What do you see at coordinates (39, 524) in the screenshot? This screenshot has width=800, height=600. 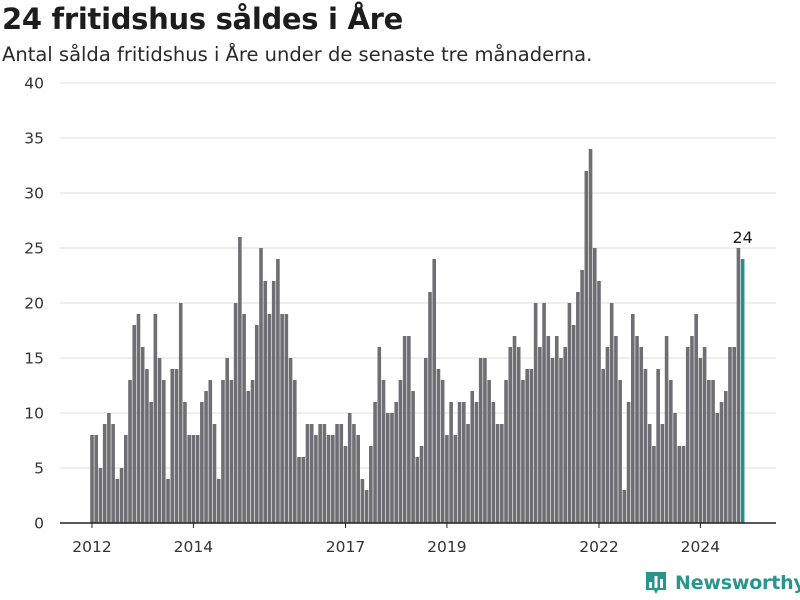 I see `y-tick-label: 0` at bounding box center [39, 524].